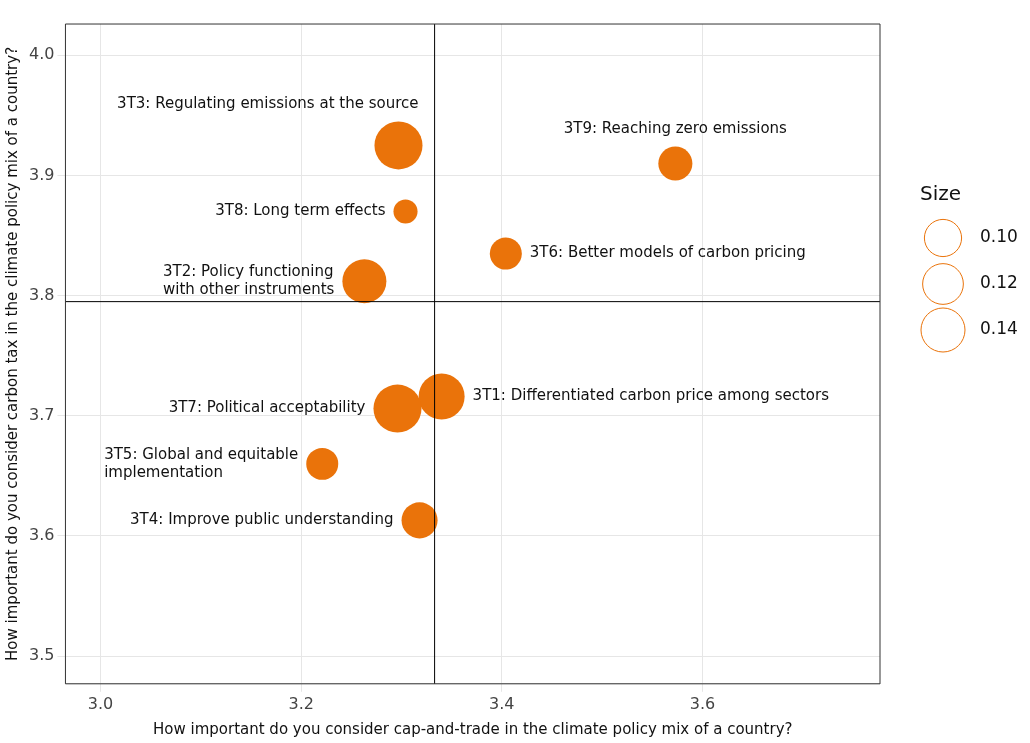 Image resolution: width=1030 pixels, height=743 pixels. I want to click on annotation: 3T1: Differentiated carbon price among sectors, so click(651, 395).